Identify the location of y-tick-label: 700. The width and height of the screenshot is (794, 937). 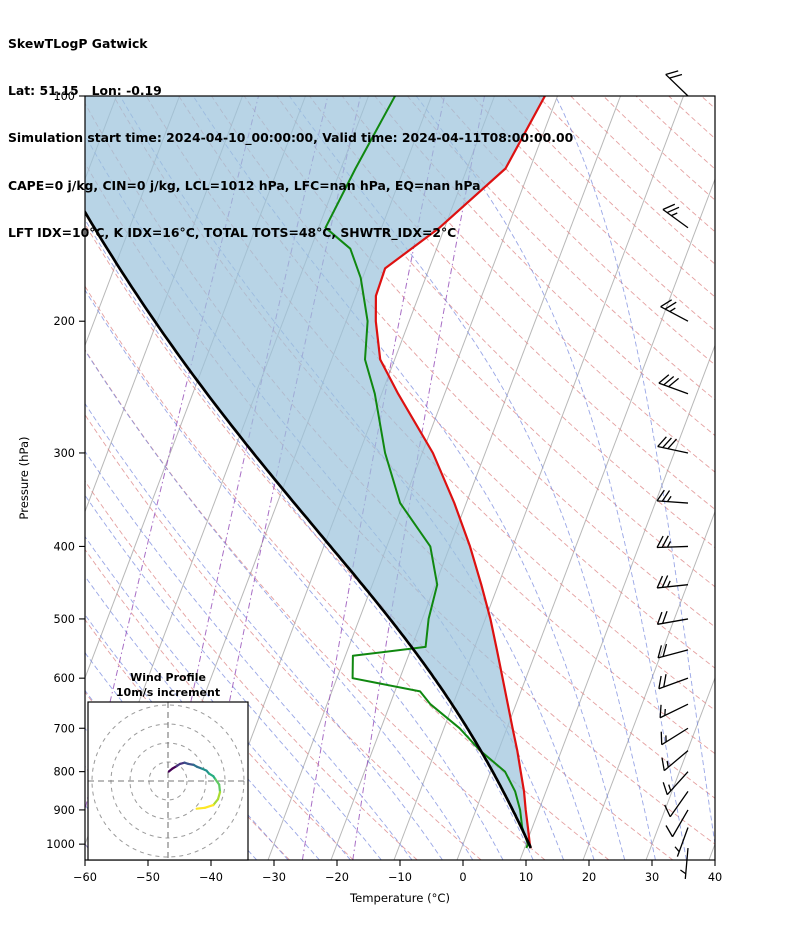
(64, 728).